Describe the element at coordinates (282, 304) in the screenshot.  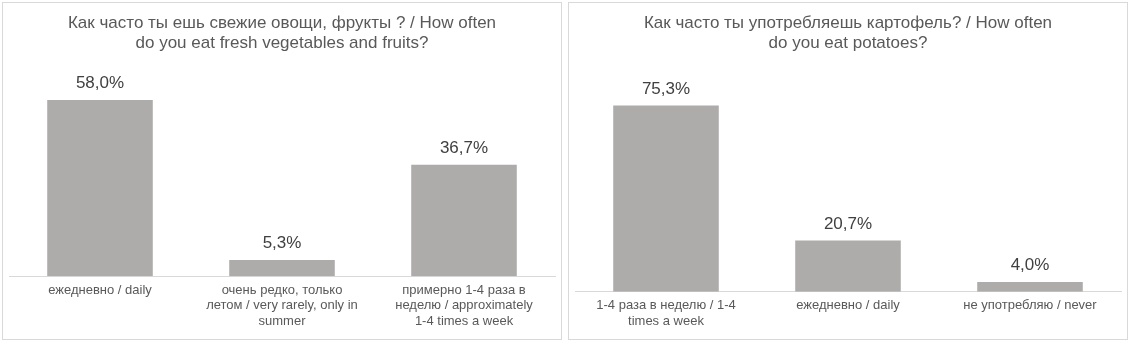
I see `x-tick-label: очень редко, только летом / very rarely, only in summer` at that location.